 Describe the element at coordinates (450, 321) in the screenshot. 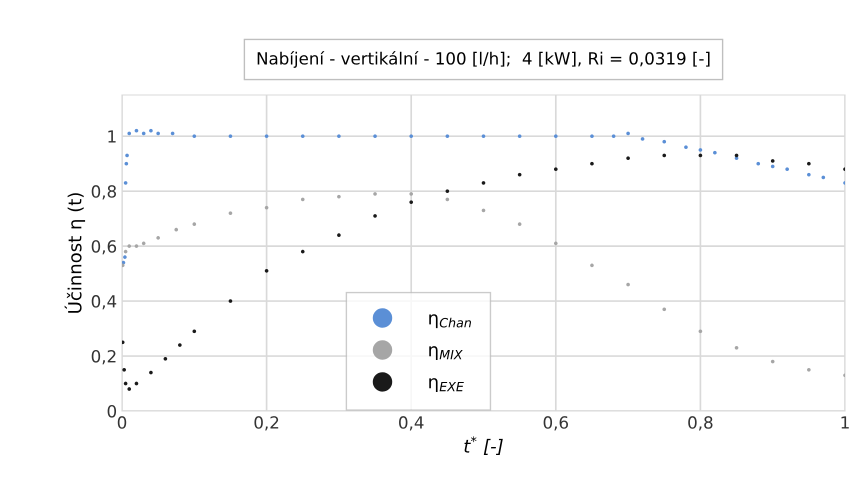

I see `legend-label: η$_{Chan}$` at that location.